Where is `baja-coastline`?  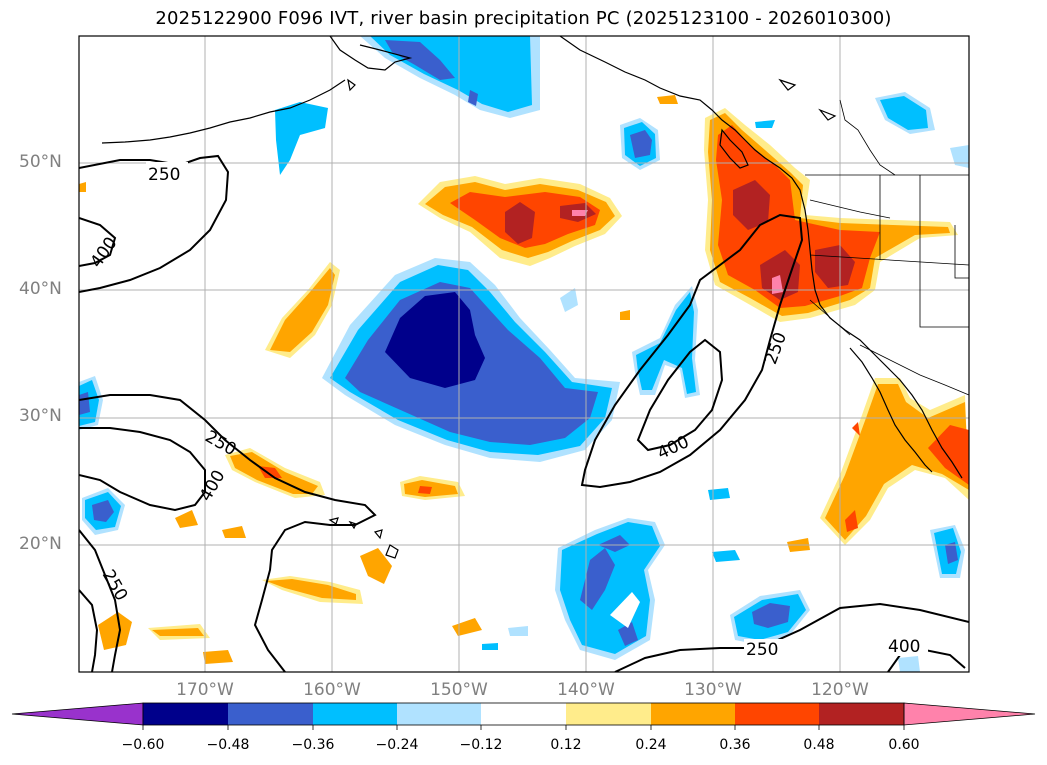
baja-coastline is located at coordinates (891, 410).